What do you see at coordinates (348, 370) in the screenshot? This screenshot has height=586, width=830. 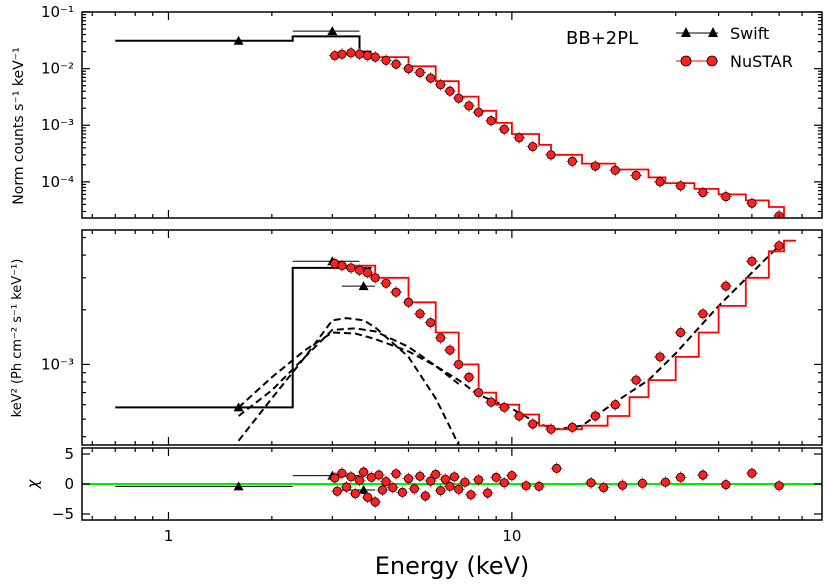 I see `middle-component-power-law` at bounding box center [348, 370].